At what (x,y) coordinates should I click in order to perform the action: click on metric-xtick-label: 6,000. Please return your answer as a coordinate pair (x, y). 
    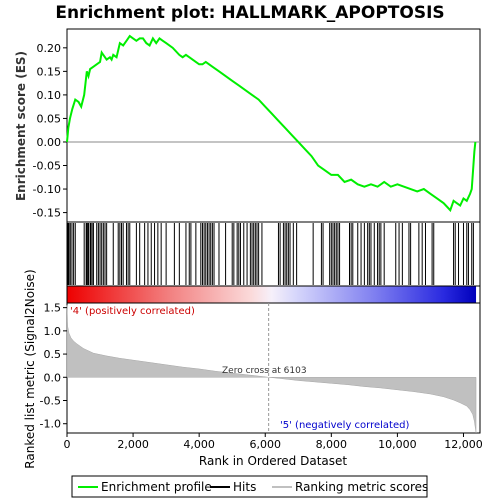
    Looking at the image, I should click on (265, 444).